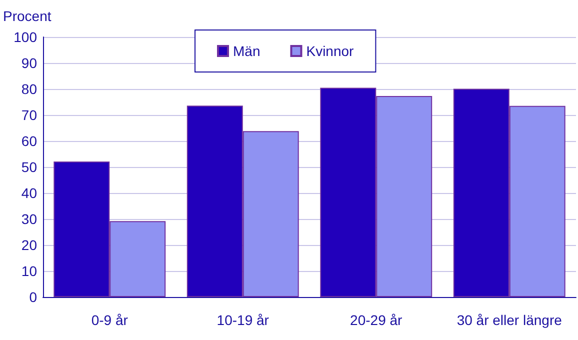 Image resolution: width=578 pixels, height=340 pixels. What do you see at coordinates (243, 320) in the screenshot?
I see `x-tick-label: 10-19 år` at bounding box center [243, 320].